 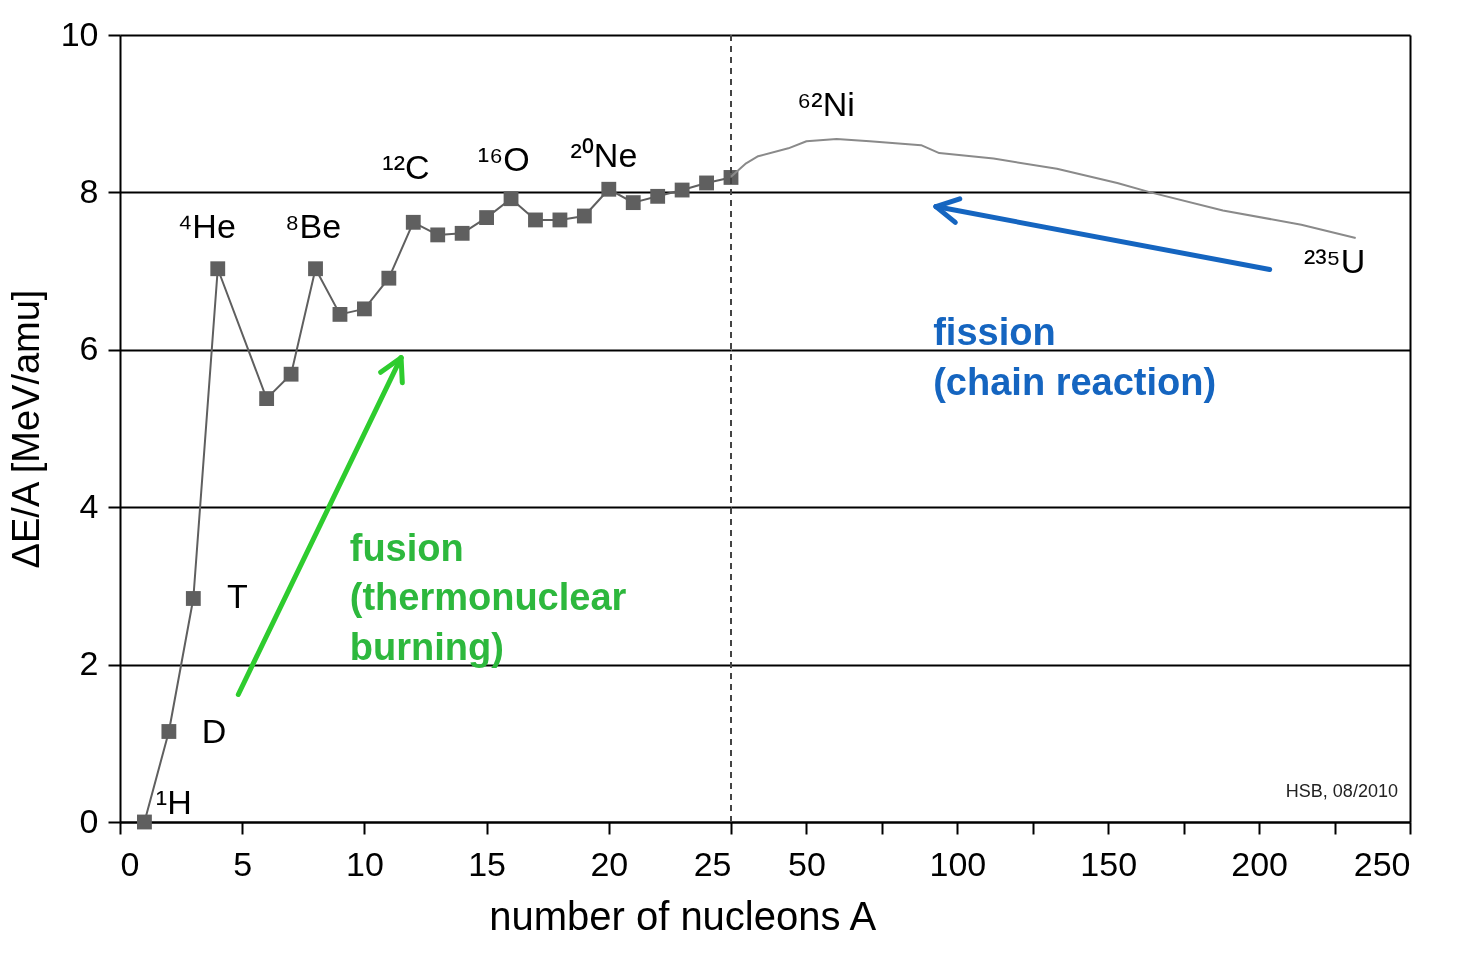 What do you see at coordinates (25, 429) in the screenshot?
I see `y-axis-title: ΔE/A [MeV/amu]` at bounding box center [25, 429].